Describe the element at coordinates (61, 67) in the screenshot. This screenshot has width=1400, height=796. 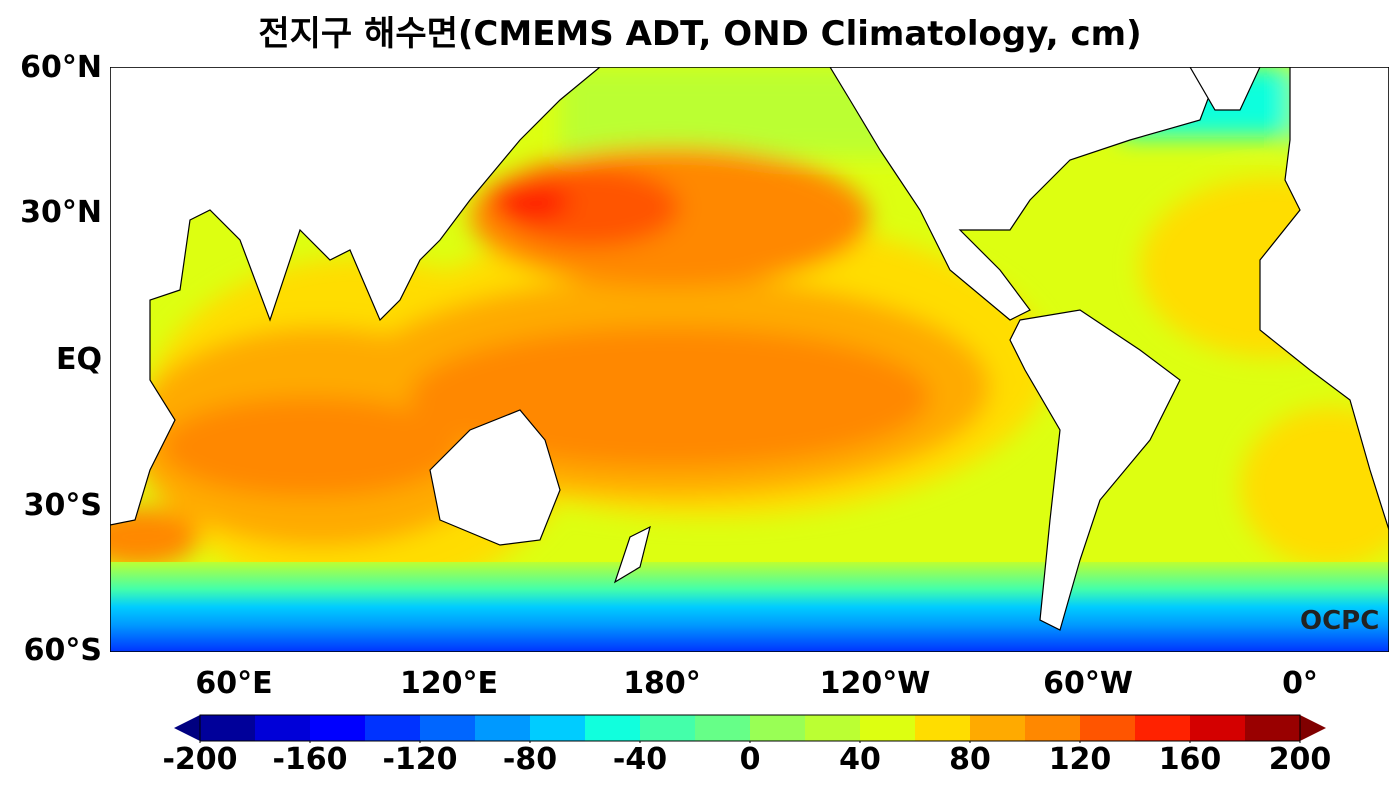
I see `lat-label-60n: 60°N` at that location.